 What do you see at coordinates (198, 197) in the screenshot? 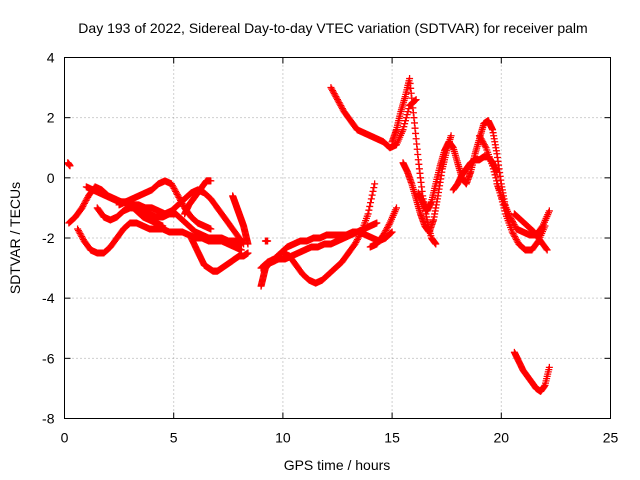
I see `series-pass-h` at bounding box center [198, 197].